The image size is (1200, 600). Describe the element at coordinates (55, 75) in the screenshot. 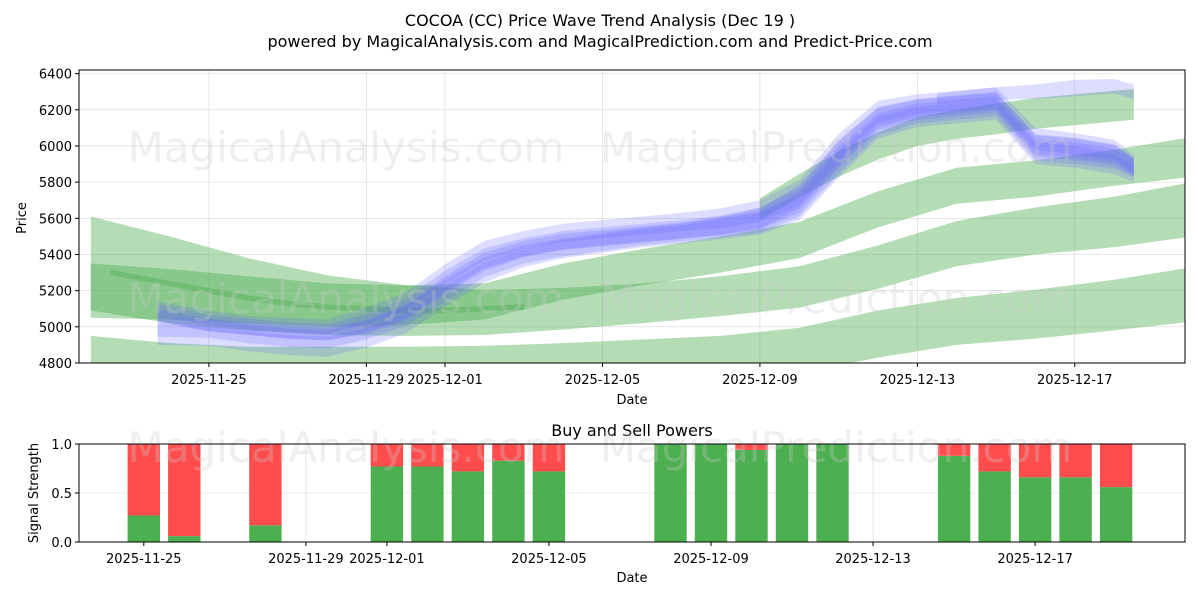

I see `price-y-tick-label: 6400` at that location.